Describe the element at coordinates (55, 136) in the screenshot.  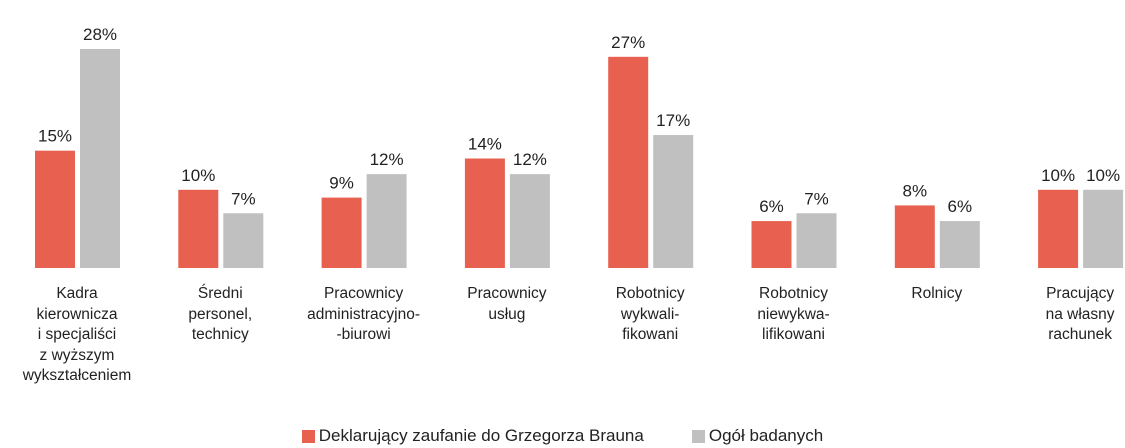
I see `value-label: 15%` at that location.